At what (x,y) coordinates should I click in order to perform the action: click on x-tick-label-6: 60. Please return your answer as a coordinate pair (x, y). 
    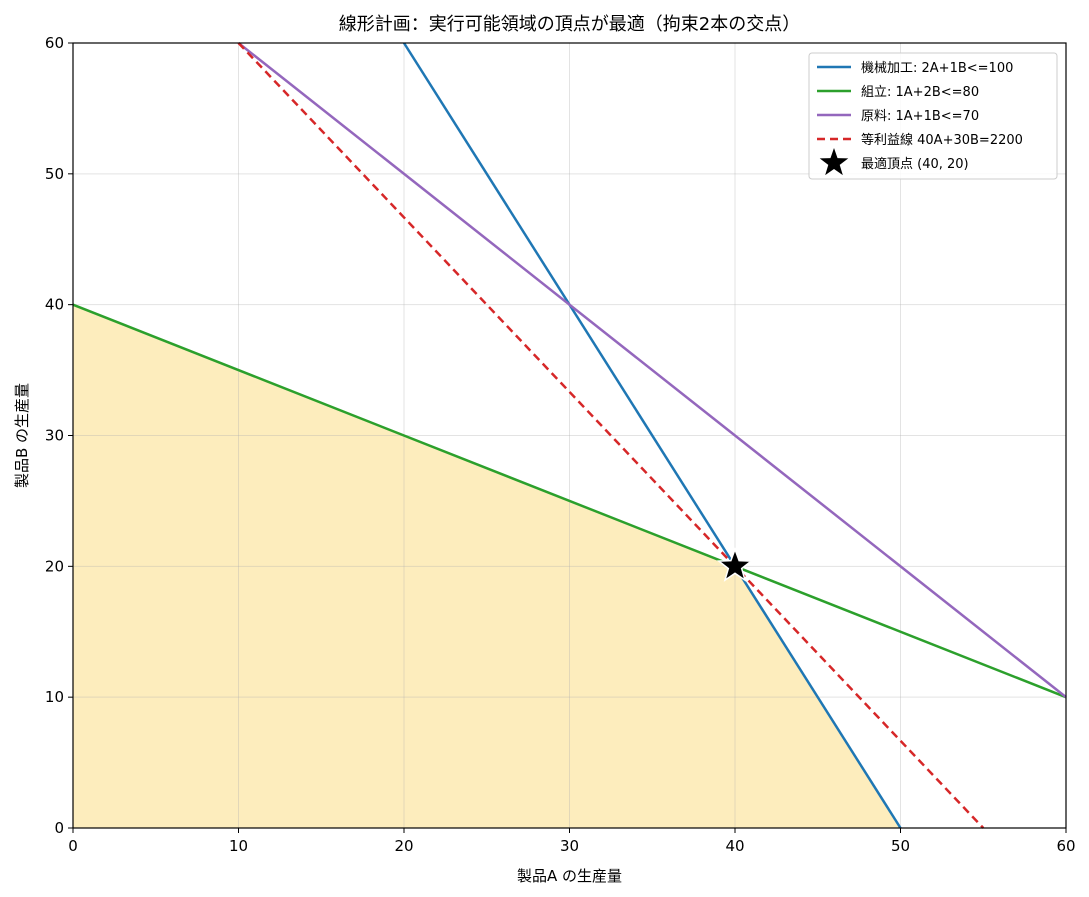
    Looking at the image, I should click on (1065, 846).